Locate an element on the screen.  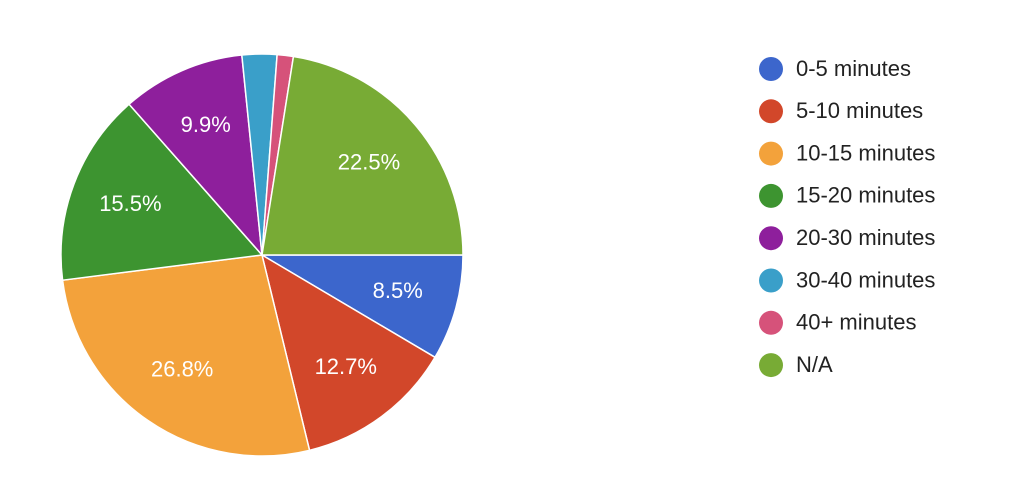
slice-label: 22.5% is located at coordinates (369, 161).